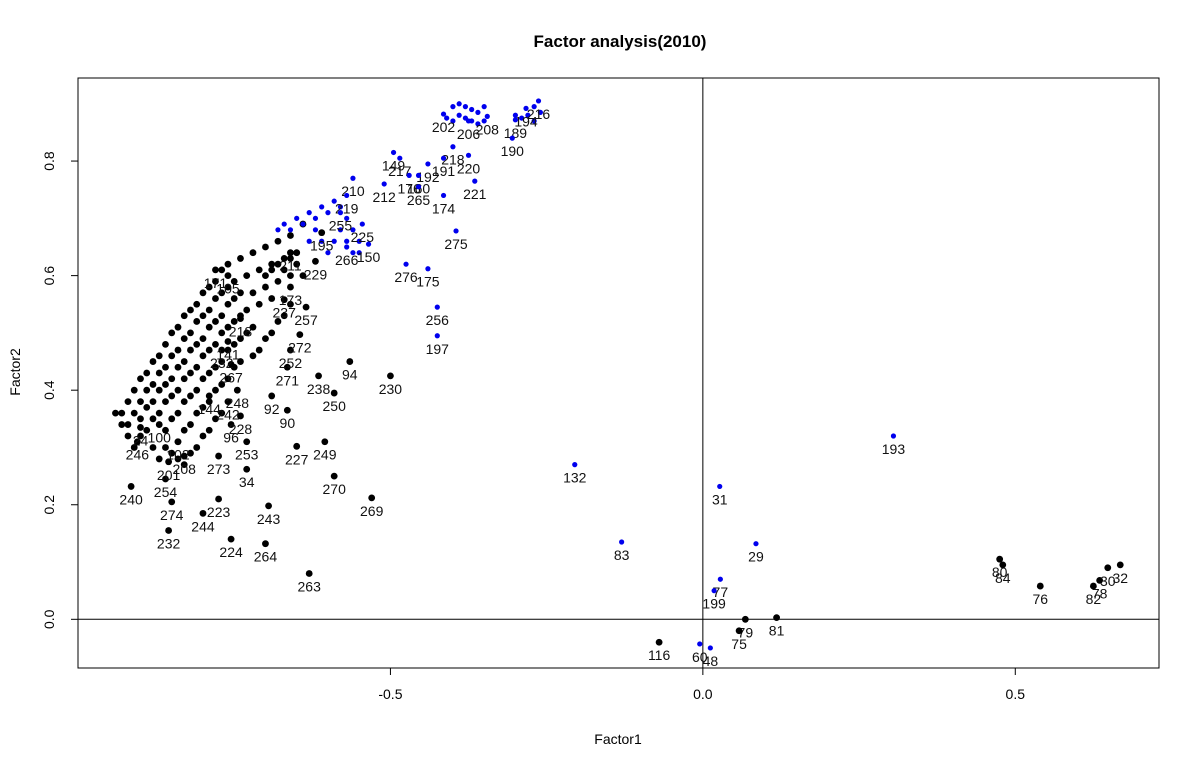 This screenshot has height=767, width=1200. What do you see at coordinates (406, 277) in the screenshot?
I see `point-label: 276` at bounding box center [406, 277].